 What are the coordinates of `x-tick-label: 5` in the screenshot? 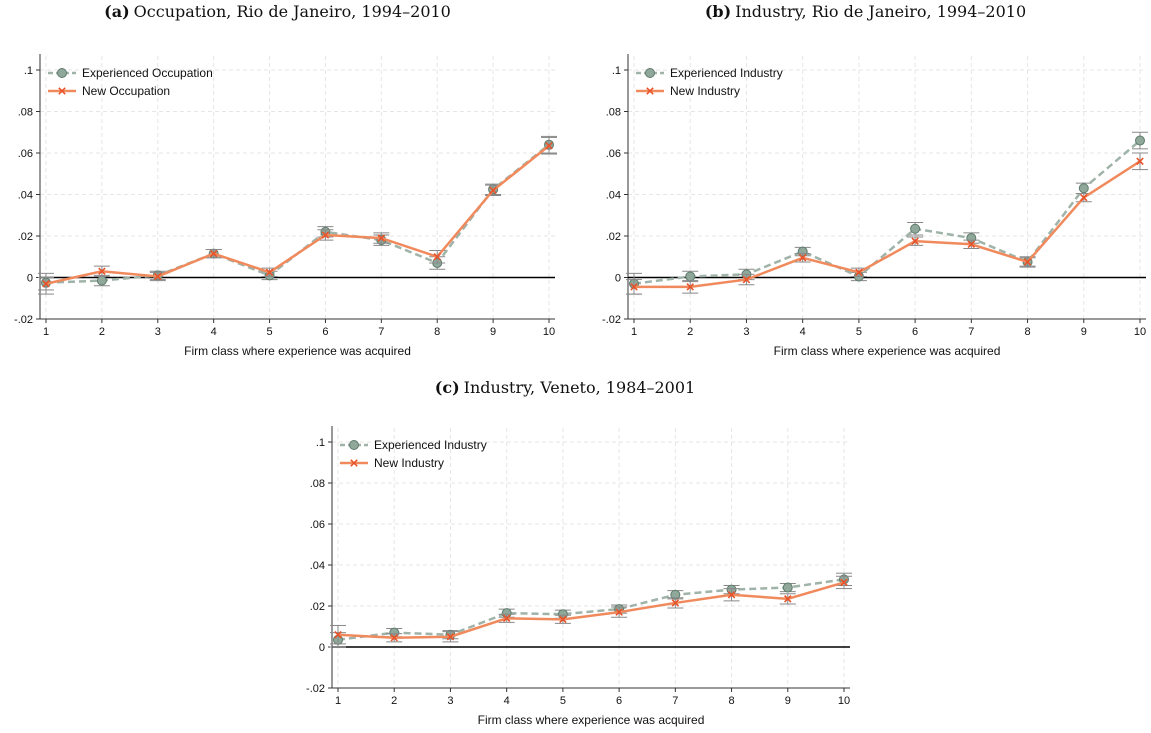 It's located at (269, 332).